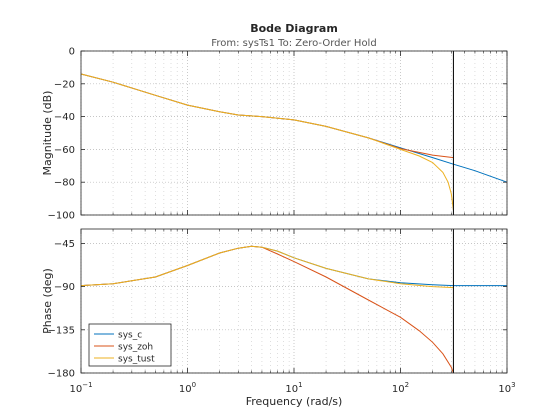 The width and height of the screenshot is (560, 420). I want to click on y-tick-label: −40, so click(64, 117).